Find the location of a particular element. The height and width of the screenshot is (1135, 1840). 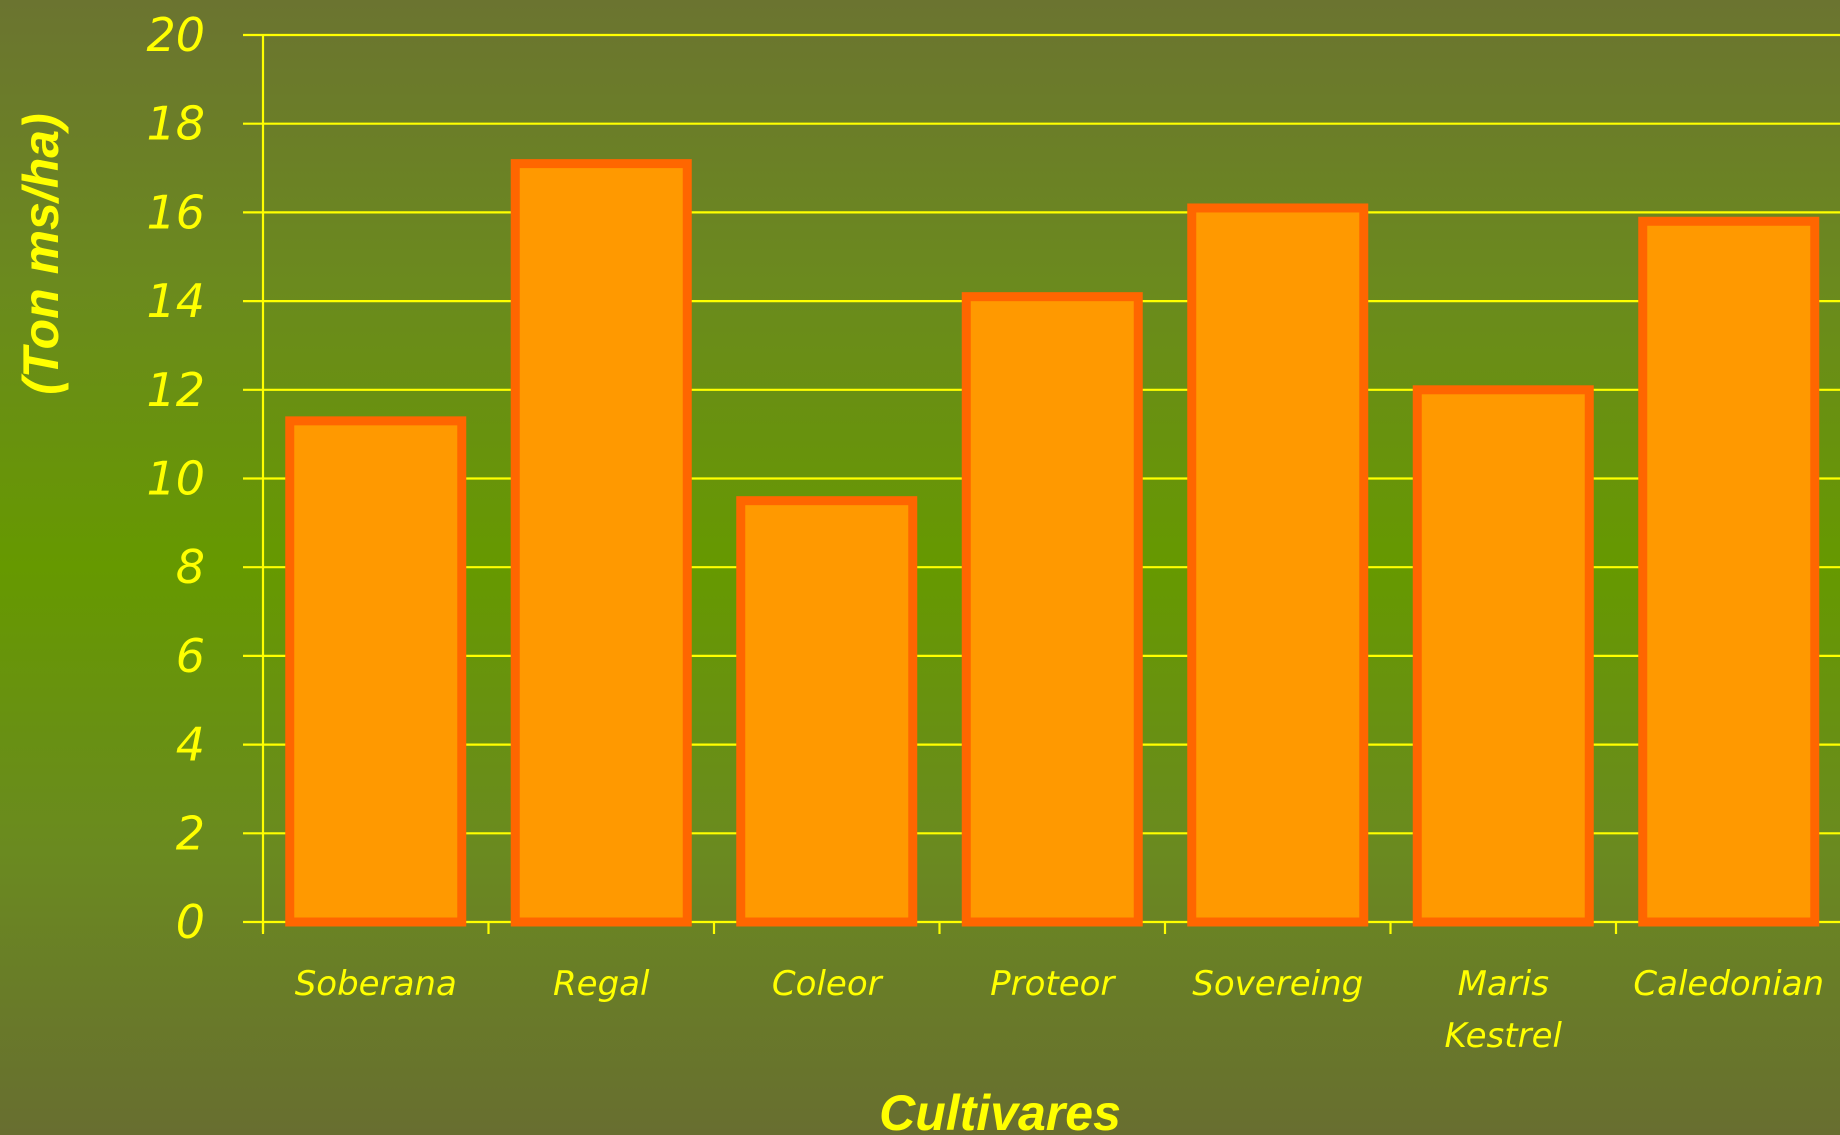

y-tick-label: 10 is located at coordinates (175, 479).